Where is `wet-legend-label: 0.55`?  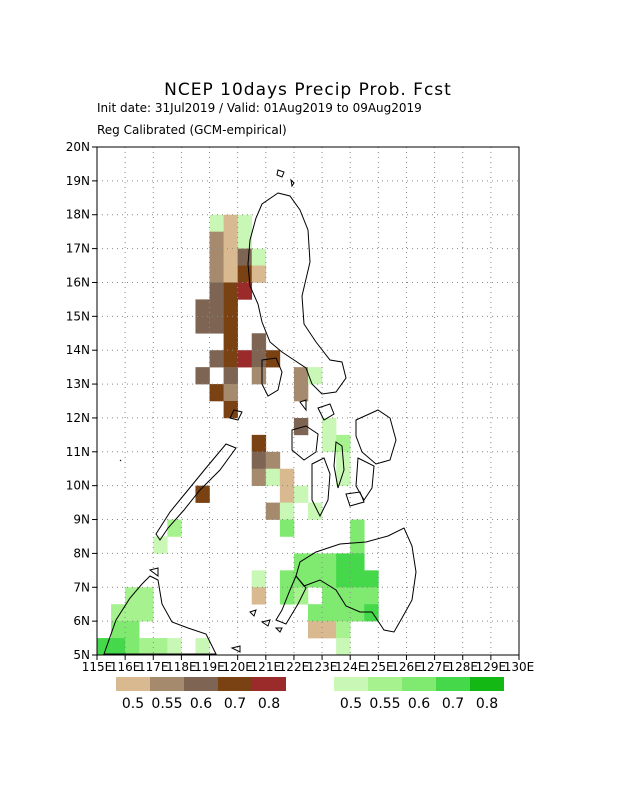 wet-legend-label: 0.55 is located at coordinates (384, 704).